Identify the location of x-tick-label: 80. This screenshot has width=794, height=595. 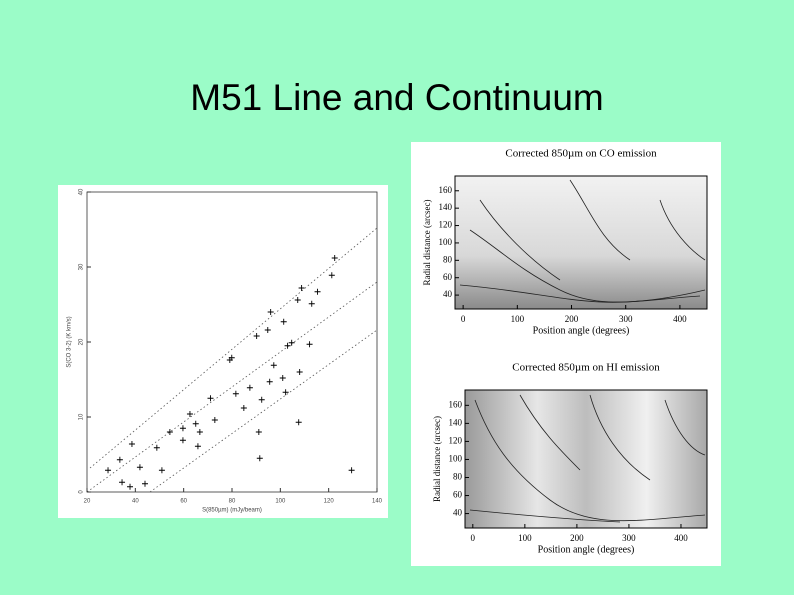
(232, 502).